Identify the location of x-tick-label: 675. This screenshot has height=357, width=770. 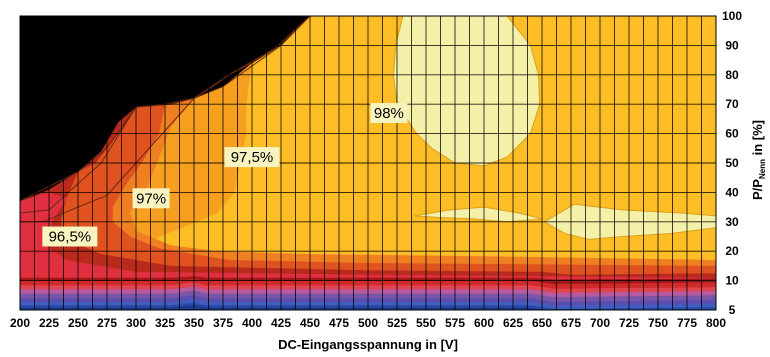
(571, 323).